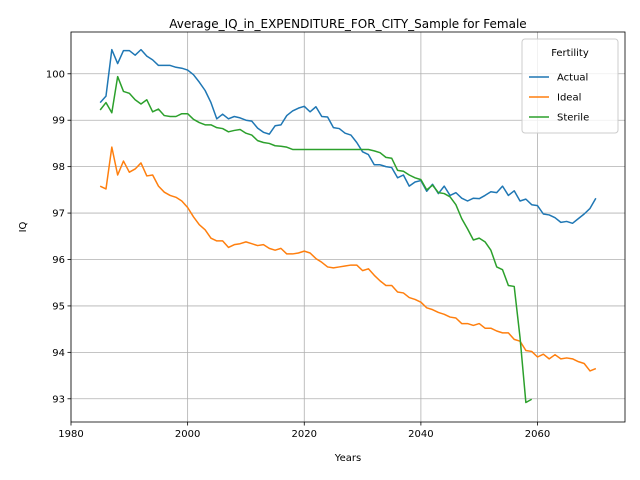  Describe the element at coordinates (187, 434) in the screenshot. I see `x-tick-label: 2000` at that location.